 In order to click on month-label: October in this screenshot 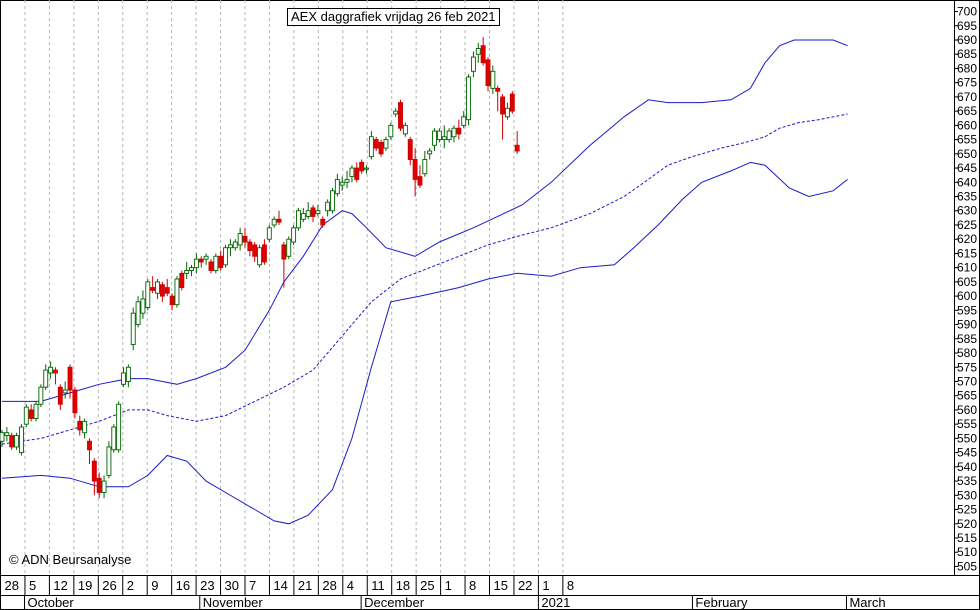, I will do `click(51, 602)`.